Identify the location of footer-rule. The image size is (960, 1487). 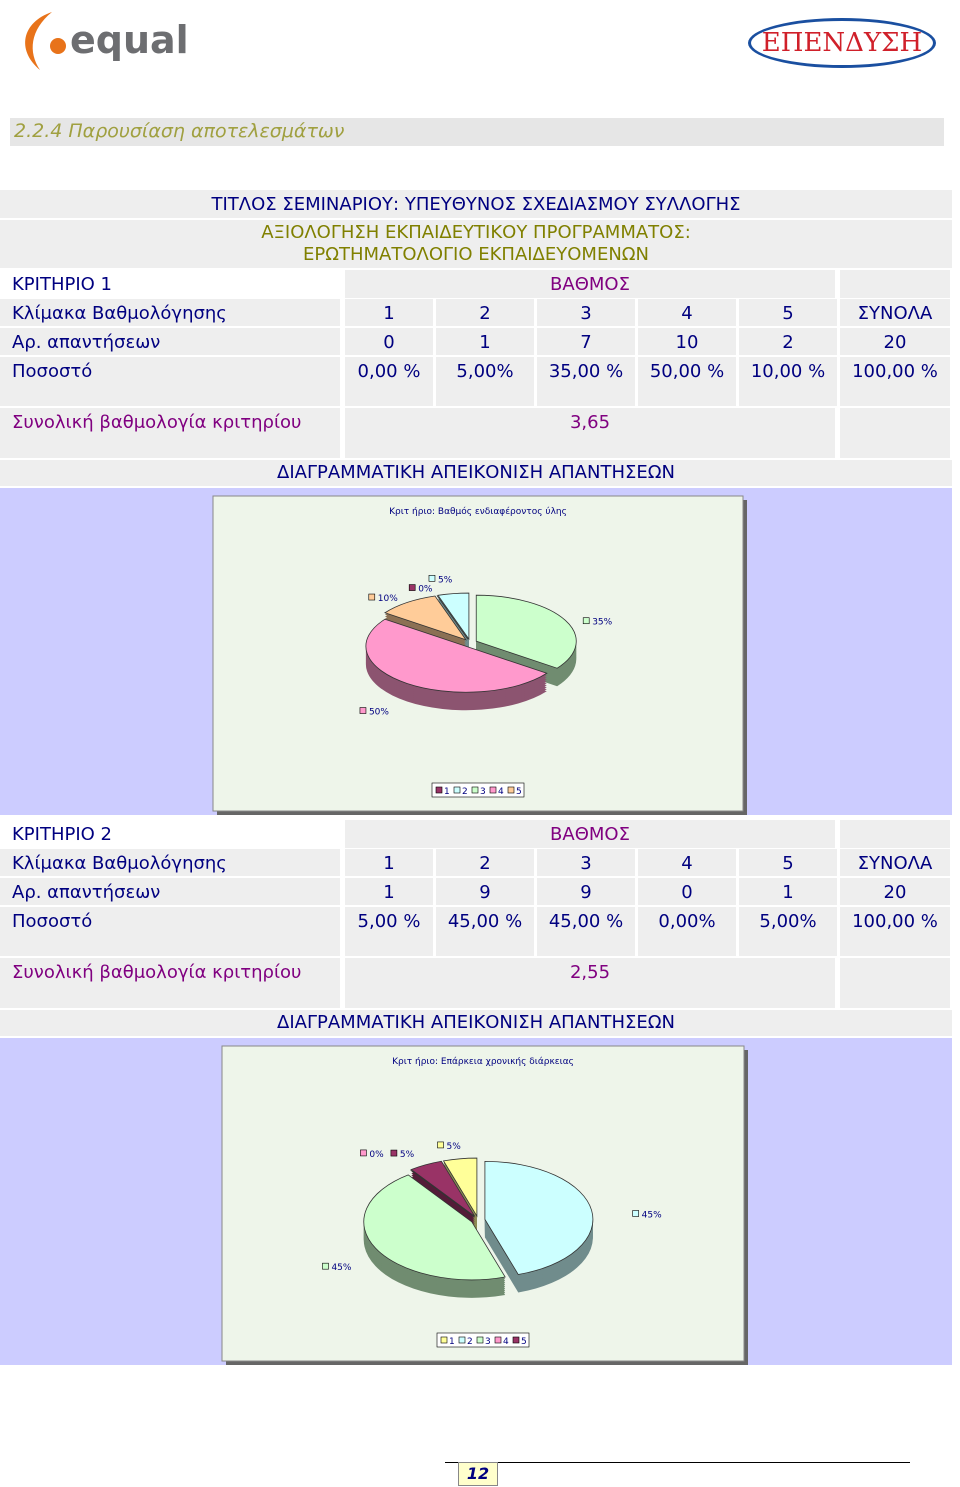
(677, 1462).